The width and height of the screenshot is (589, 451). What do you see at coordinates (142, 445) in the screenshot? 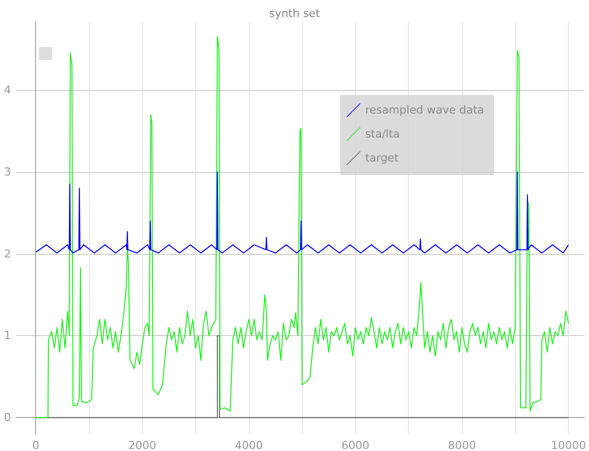
I see `x-tick-label: 2000` at bounding box center [142, 445].